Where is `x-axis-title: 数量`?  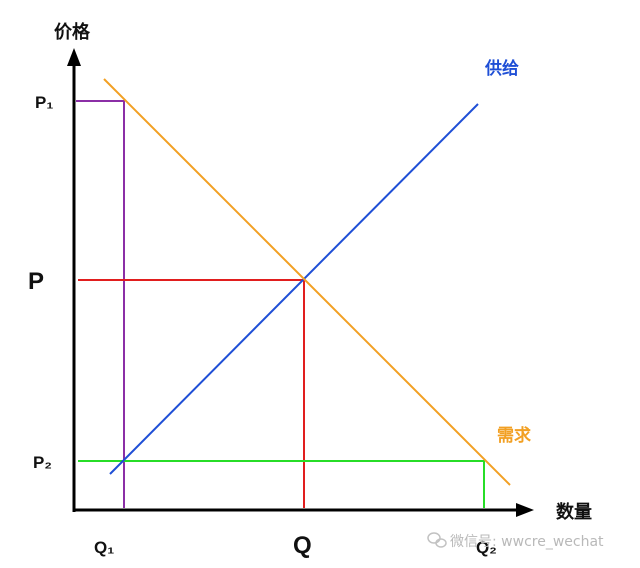 x-axis-title: 数量 is located at coordinates (574, 512).